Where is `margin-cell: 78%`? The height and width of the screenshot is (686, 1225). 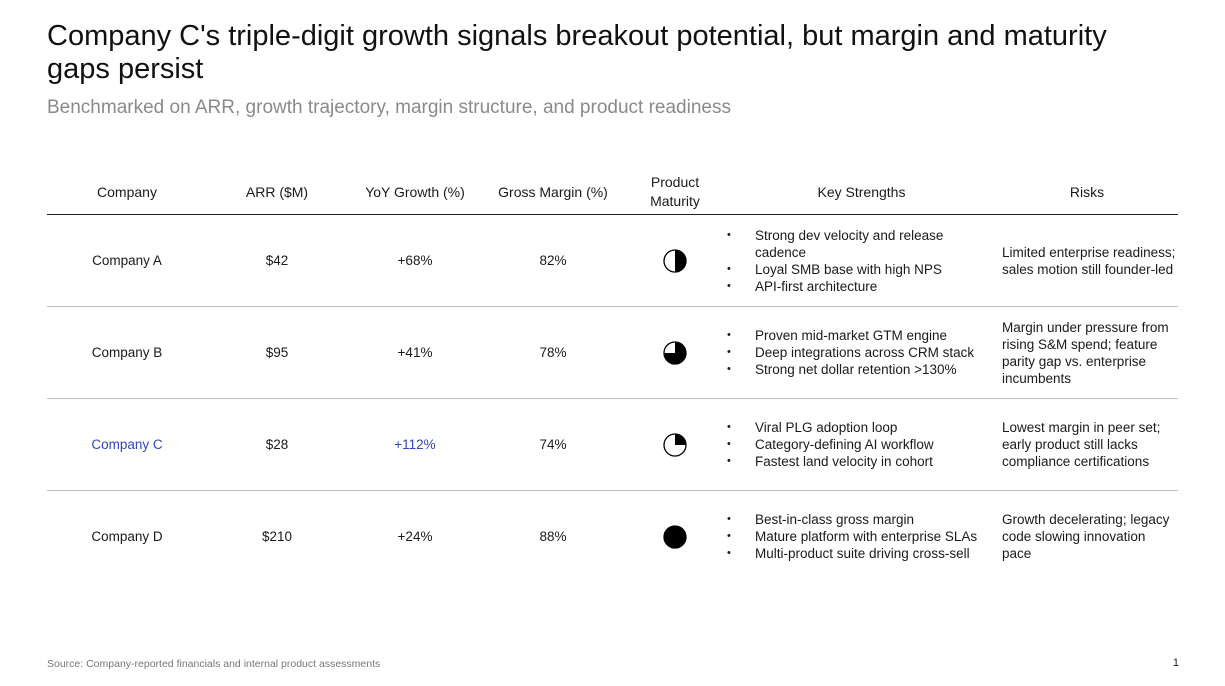 margin-cell: 78% is located at coordinates (553, 352).